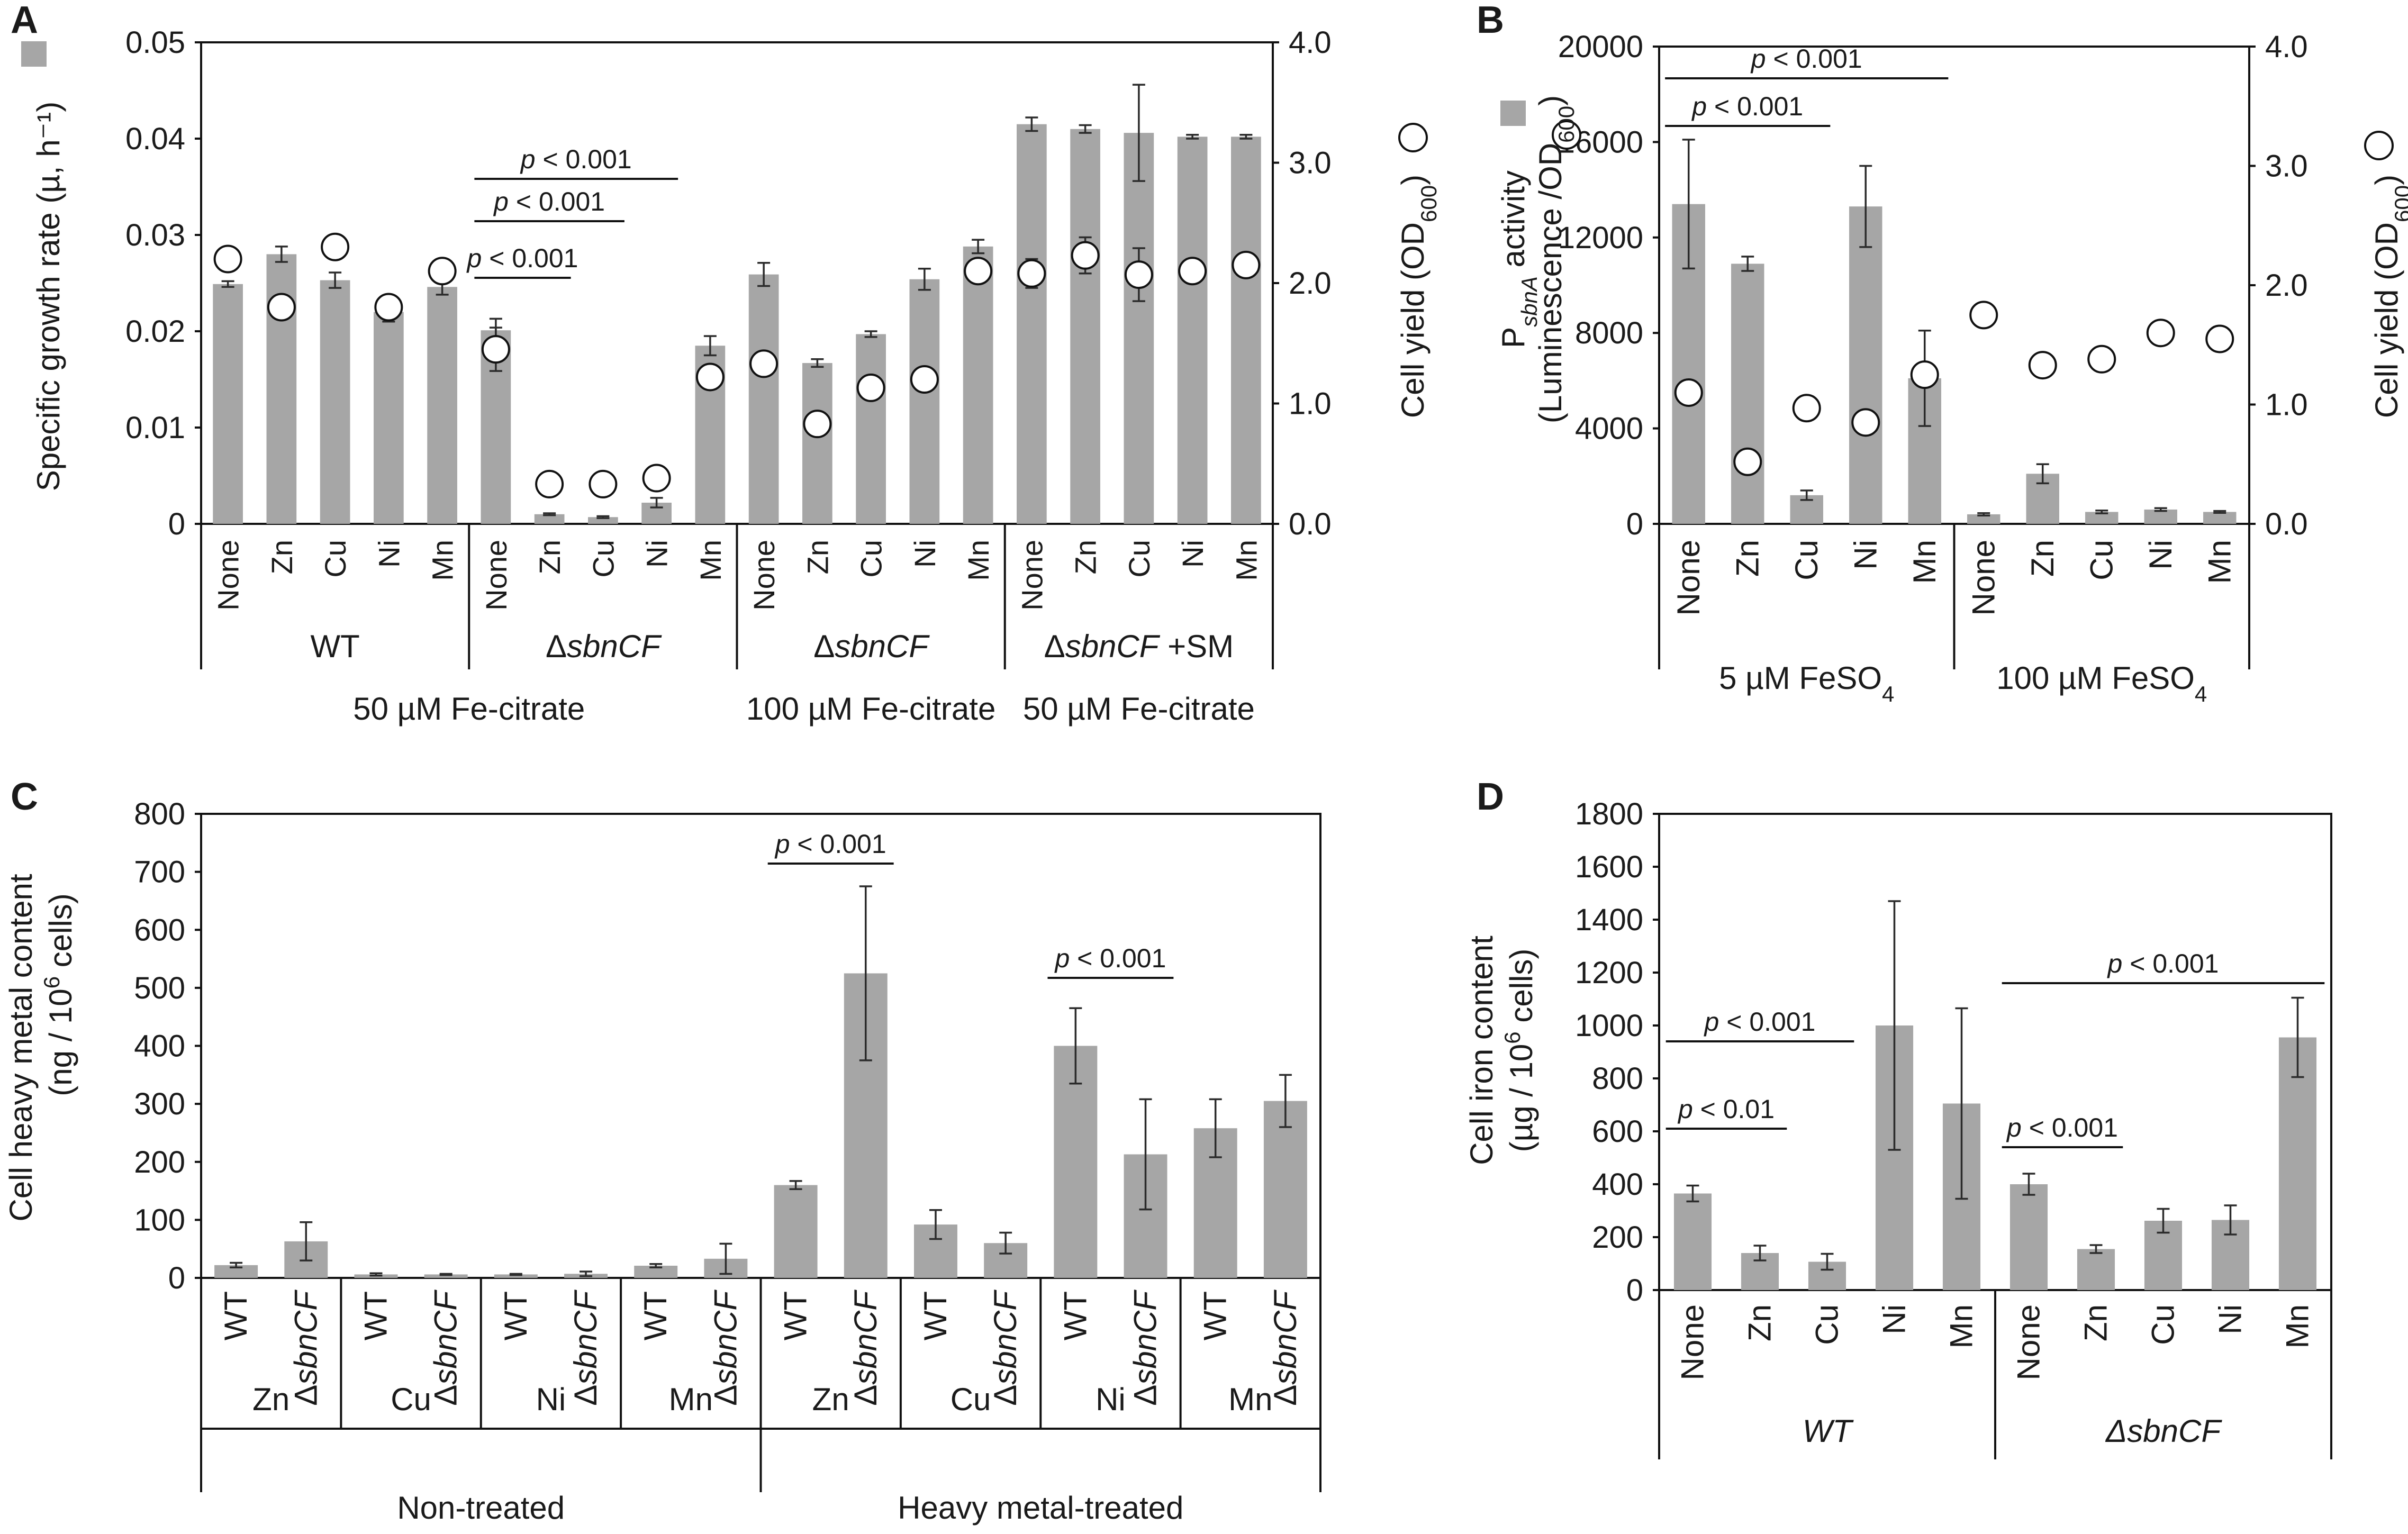  What do you see at coordinates (551, 1399) in the screenshot?
I see `metal-label: Ni` at bounding box center [551, 1399].